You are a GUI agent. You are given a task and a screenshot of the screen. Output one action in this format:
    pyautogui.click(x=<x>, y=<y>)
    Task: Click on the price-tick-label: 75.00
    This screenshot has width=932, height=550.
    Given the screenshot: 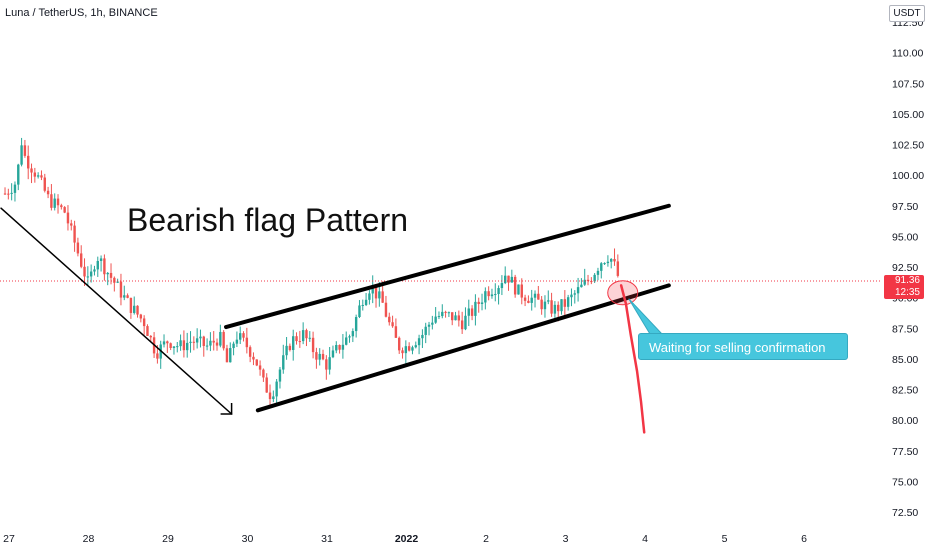 What is the action you would take?
    pyautogui.click(x=905, y=482)
    